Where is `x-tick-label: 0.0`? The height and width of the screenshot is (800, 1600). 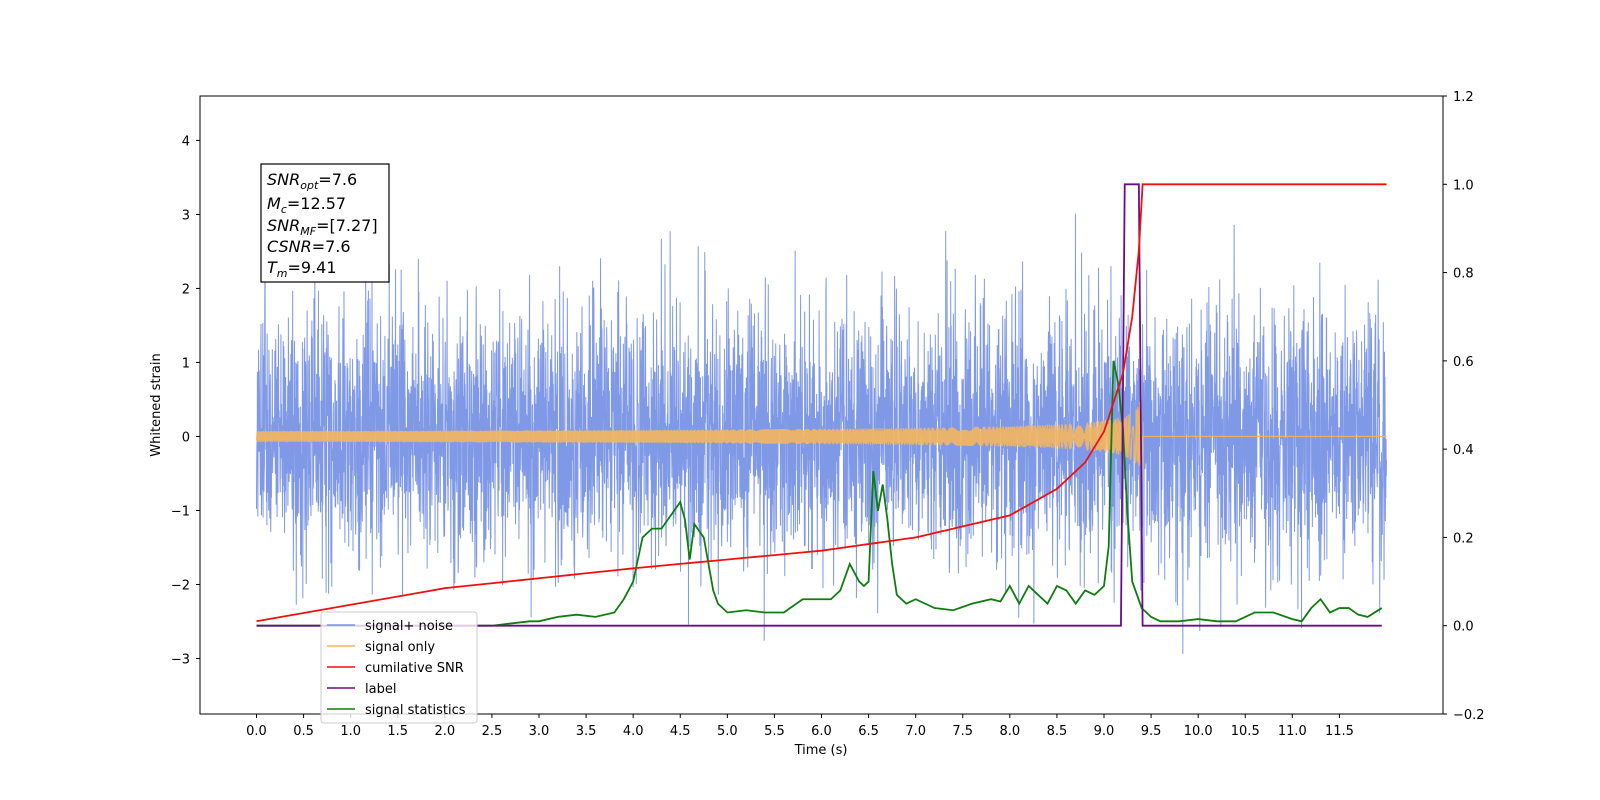
x-tick-label: 0.0 is located at coordinates (256, 731).